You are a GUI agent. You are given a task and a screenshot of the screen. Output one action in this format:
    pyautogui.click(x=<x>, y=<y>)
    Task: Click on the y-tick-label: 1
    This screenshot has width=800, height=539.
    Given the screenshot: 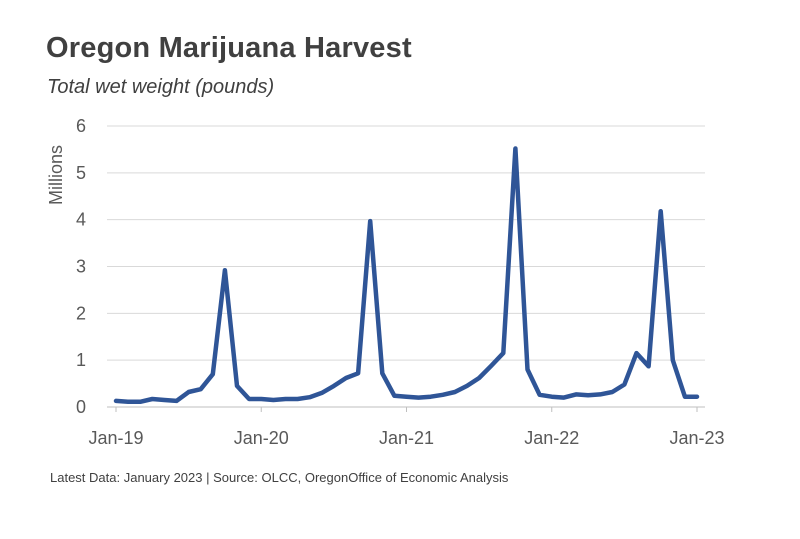 What is the action you would take?
    pyautogui.click(x=81, y=360)
    